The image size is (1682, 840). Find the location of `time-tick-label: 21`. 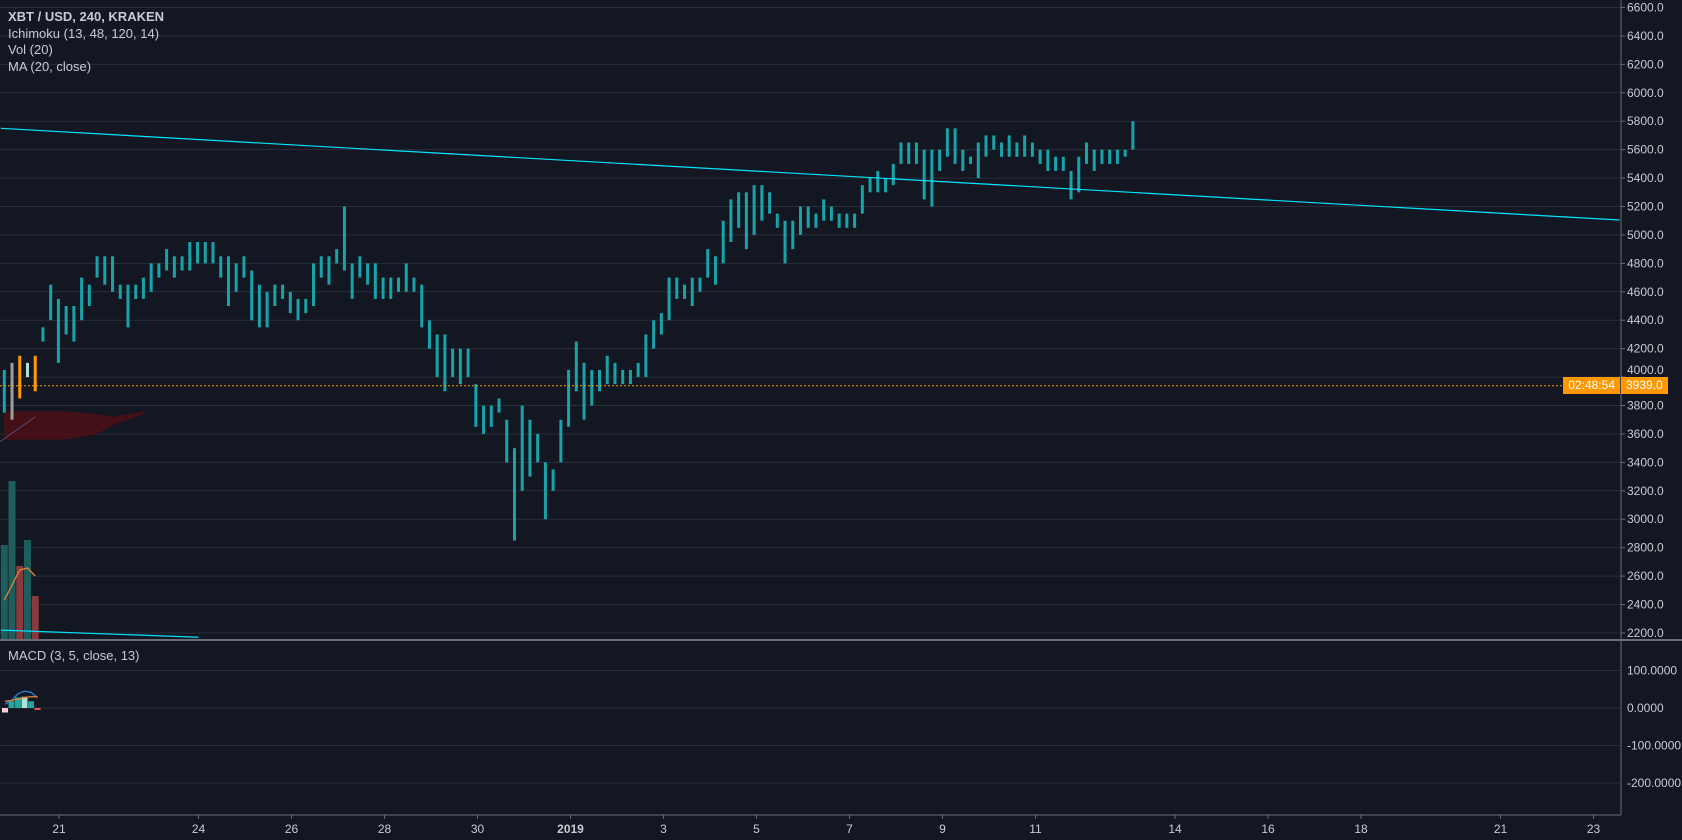

time-tick-label: 21 is located at coordinates (59, 829).